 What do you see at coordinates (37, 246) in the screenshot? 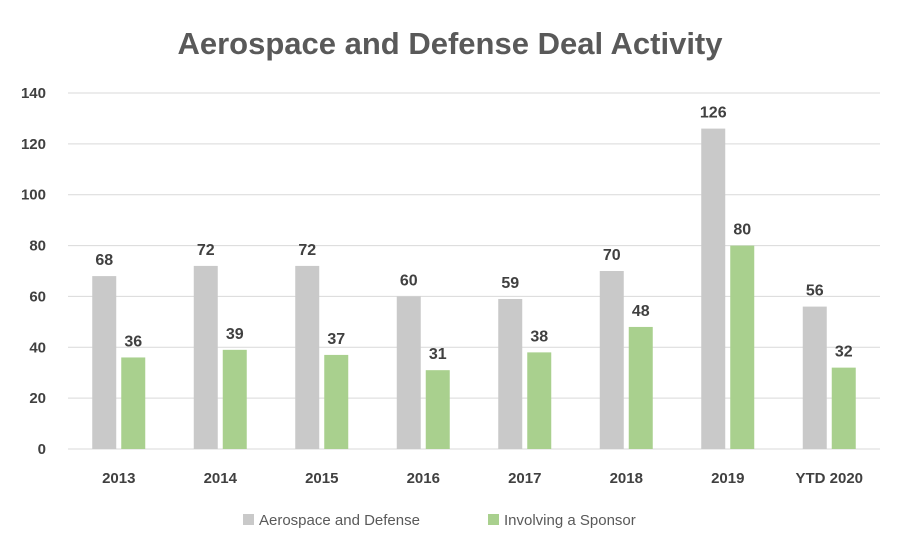
I see `y-tick-label: 80` at bounding box center [37, 246].